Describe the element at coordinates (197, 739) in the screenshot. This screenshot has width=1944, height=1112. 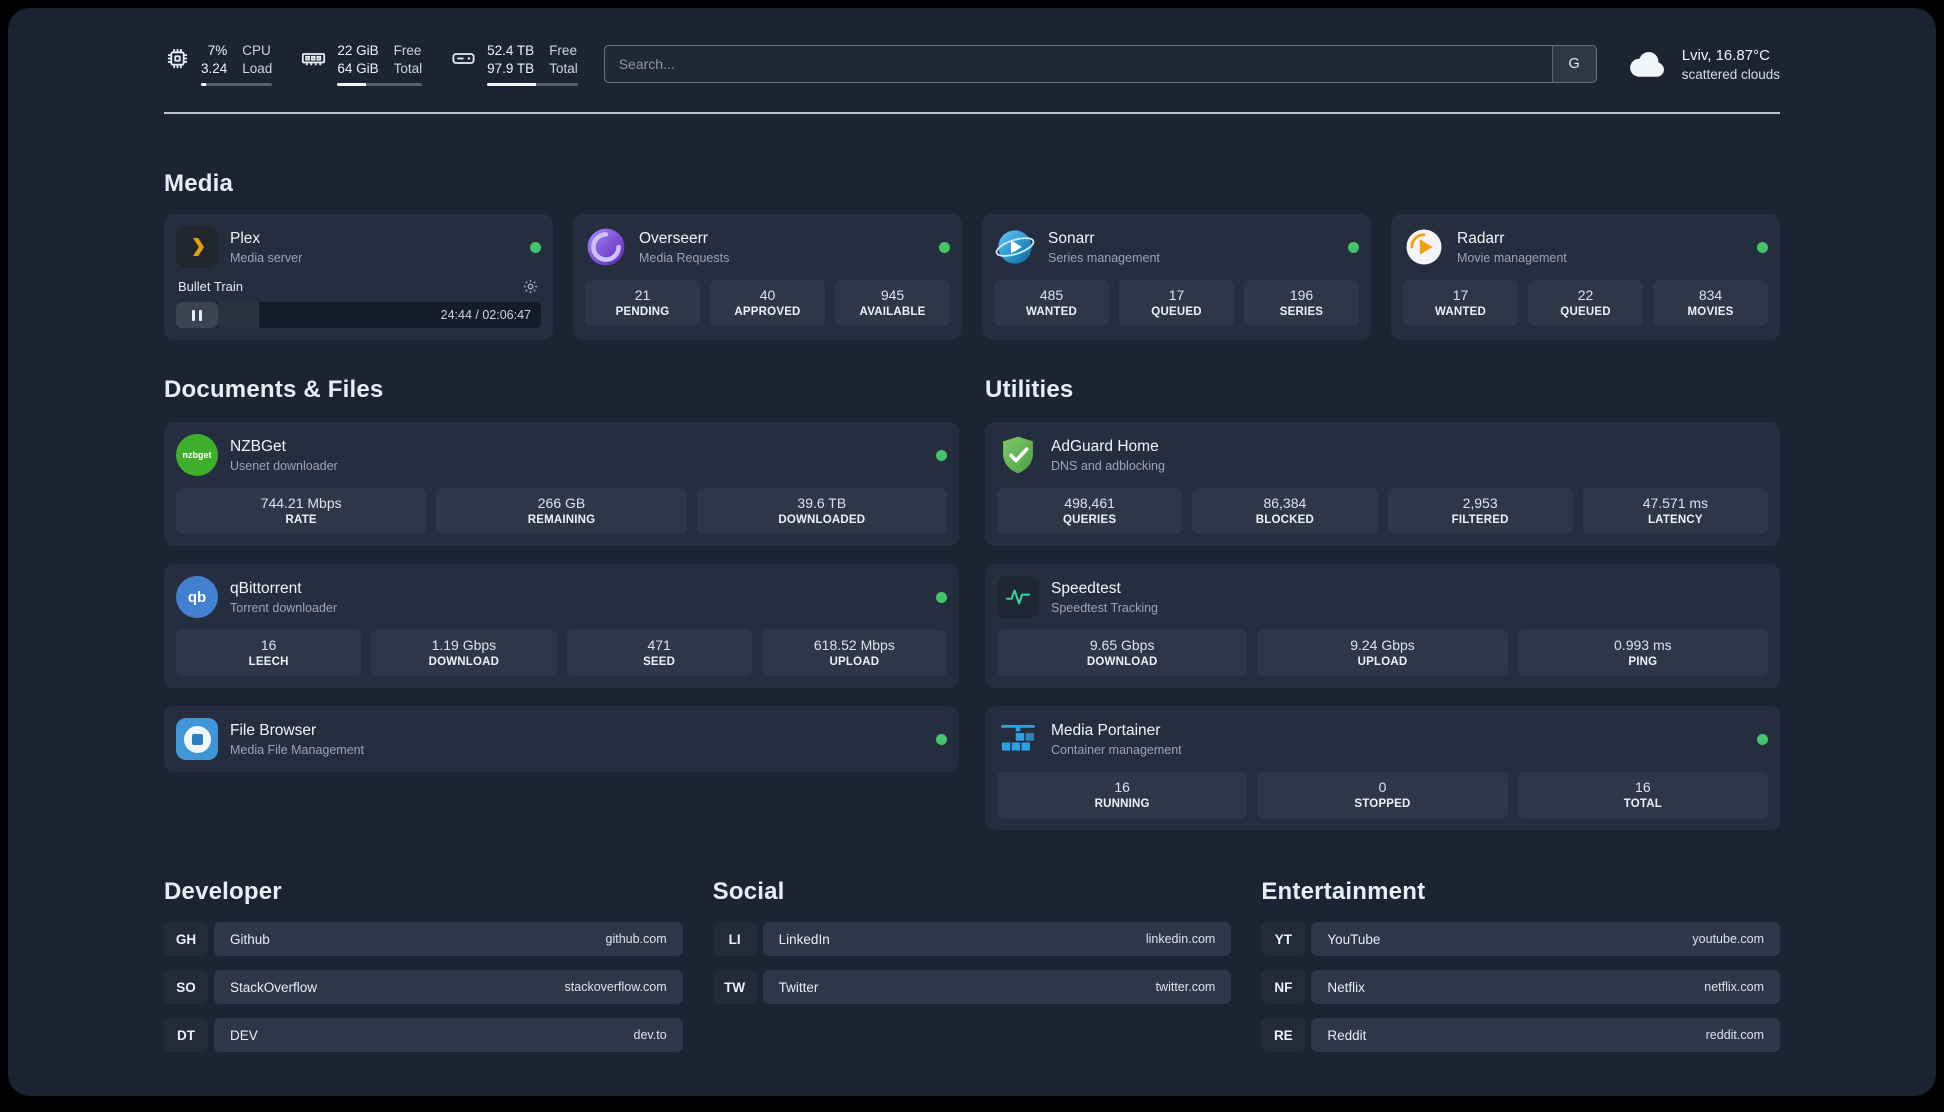
I see `filebrowser-icon` at that location.